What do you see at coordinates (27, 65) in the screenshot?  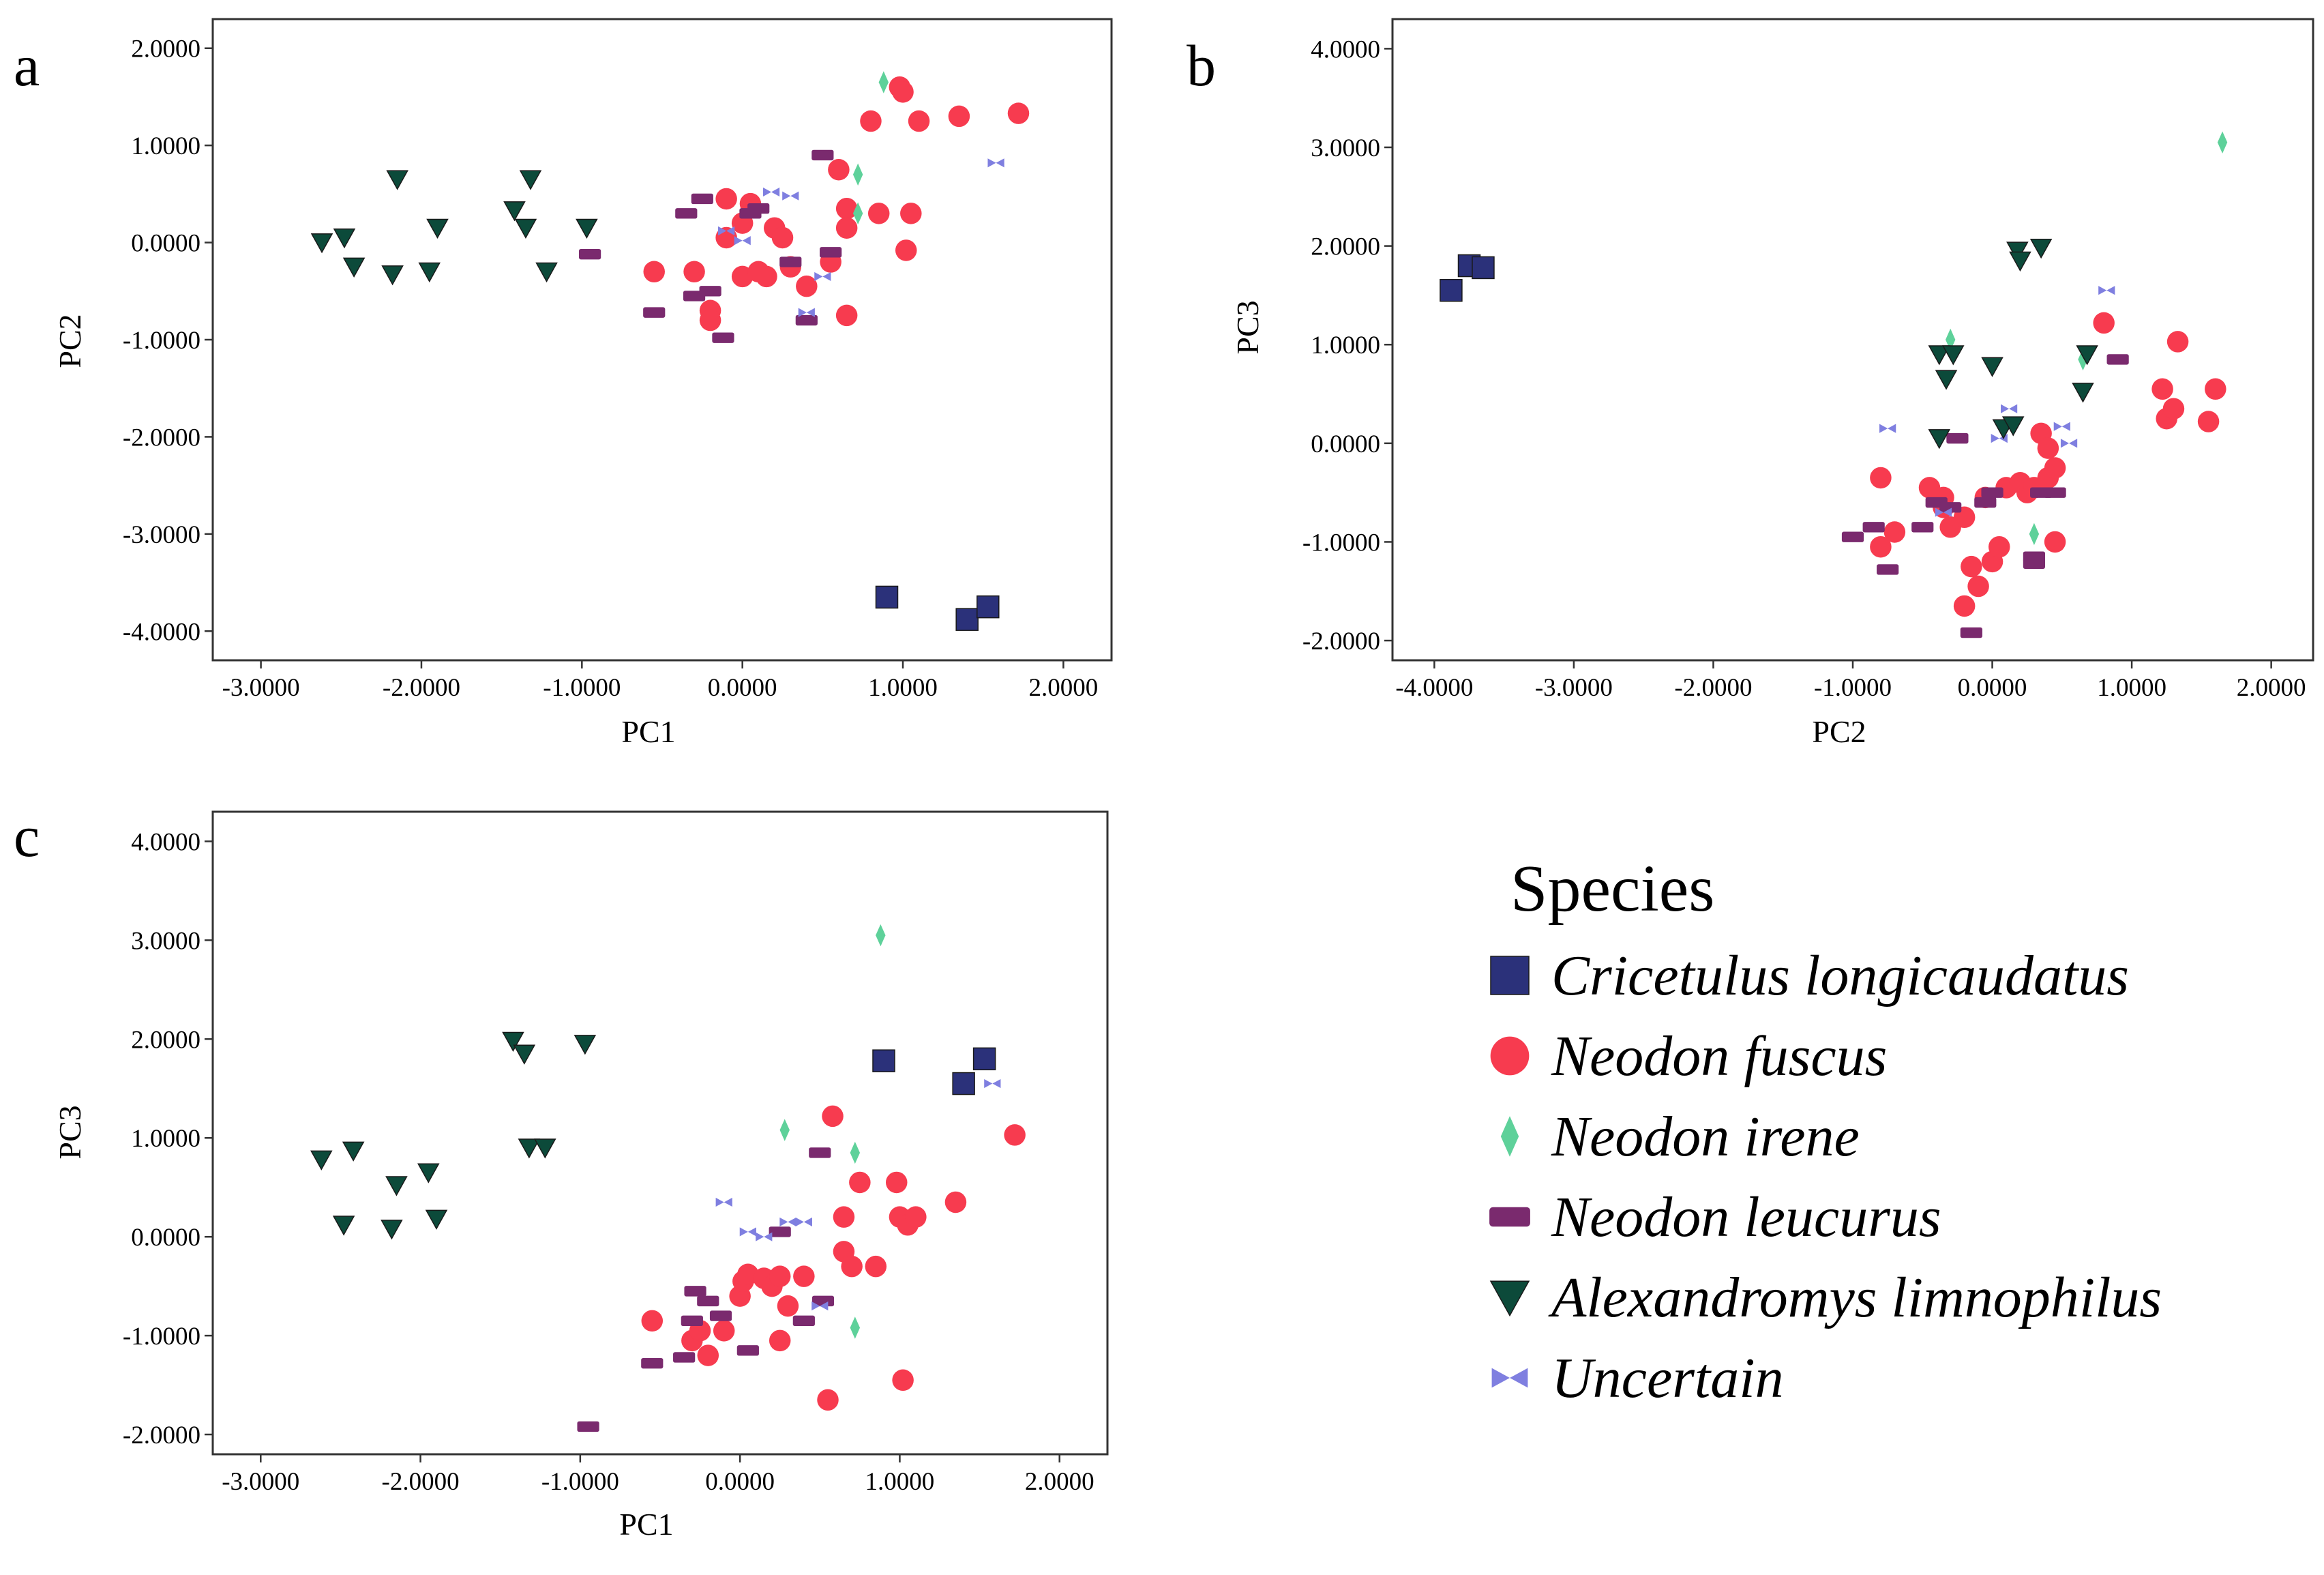 I see `panel-letter-a: a` at bounding box center [27, 65].